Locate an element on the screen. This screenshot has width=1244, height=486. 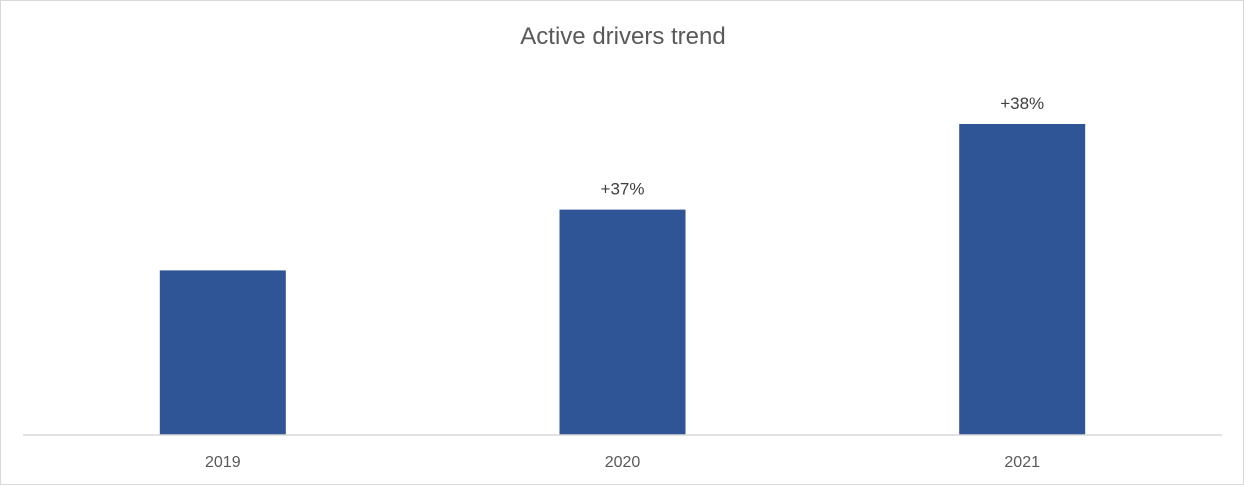
data-label-2021: +38% is located at coordinates (1022, 103).